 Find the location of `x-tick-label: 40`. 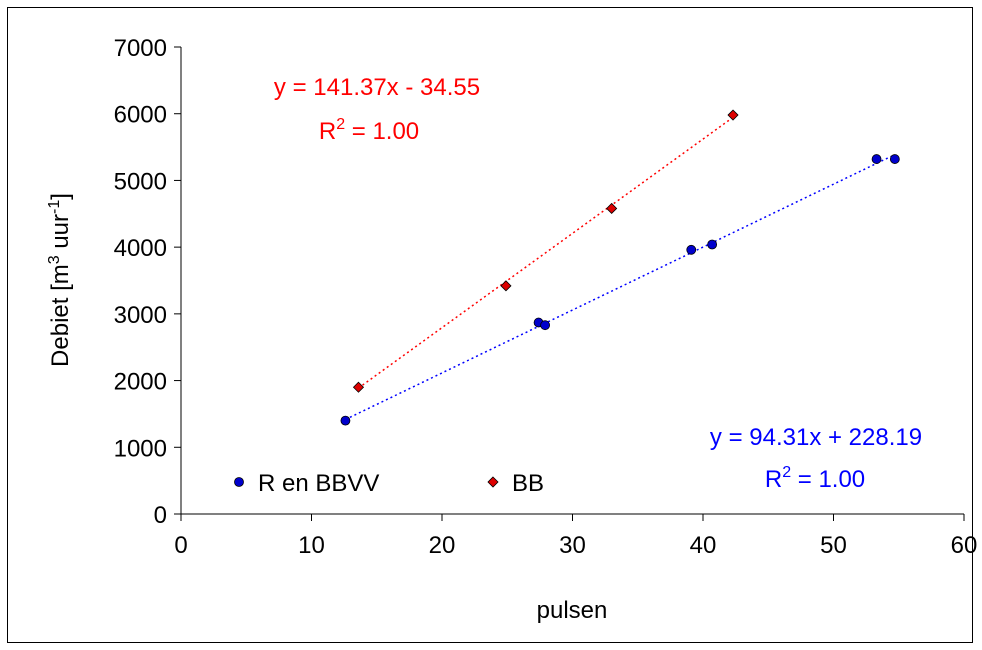

x-tick-label: 40 is located at coordinates (703, 545).